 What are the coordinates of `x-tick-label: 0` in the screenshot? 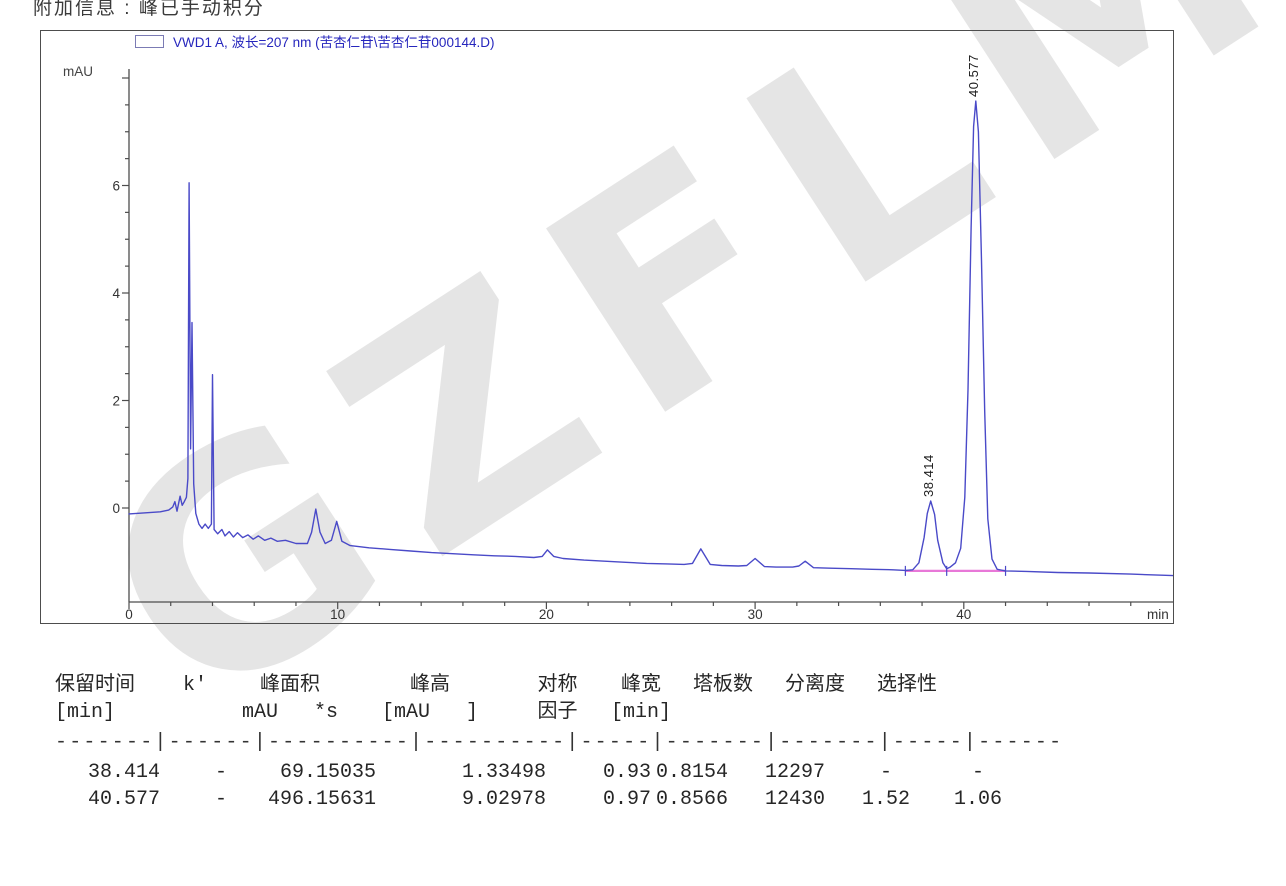 It's located at (129, 614).